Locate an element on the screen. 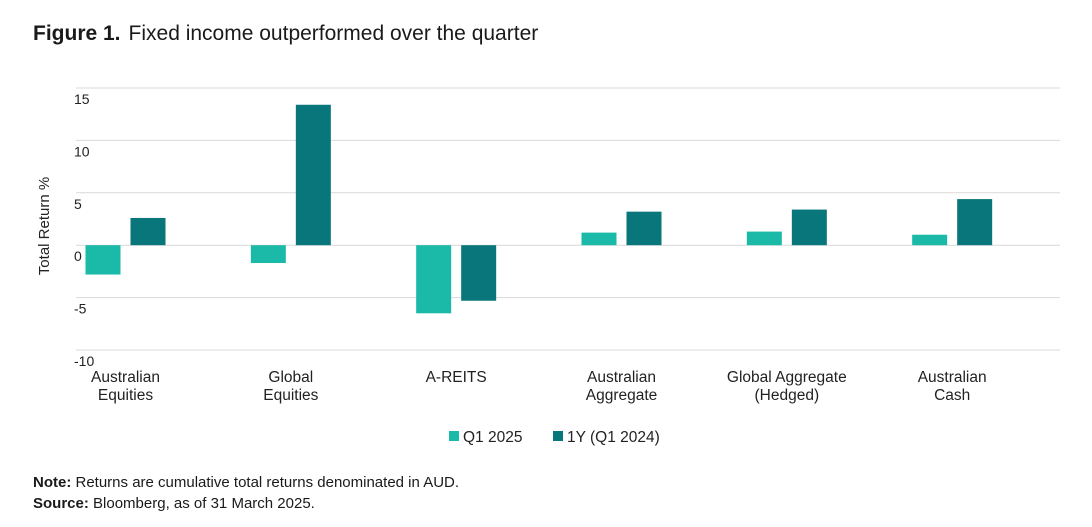 This screenshot has height=527, width=1092. source-text: Bloomberg, as of 31 March 2025. is located at coordinates (204, 503).